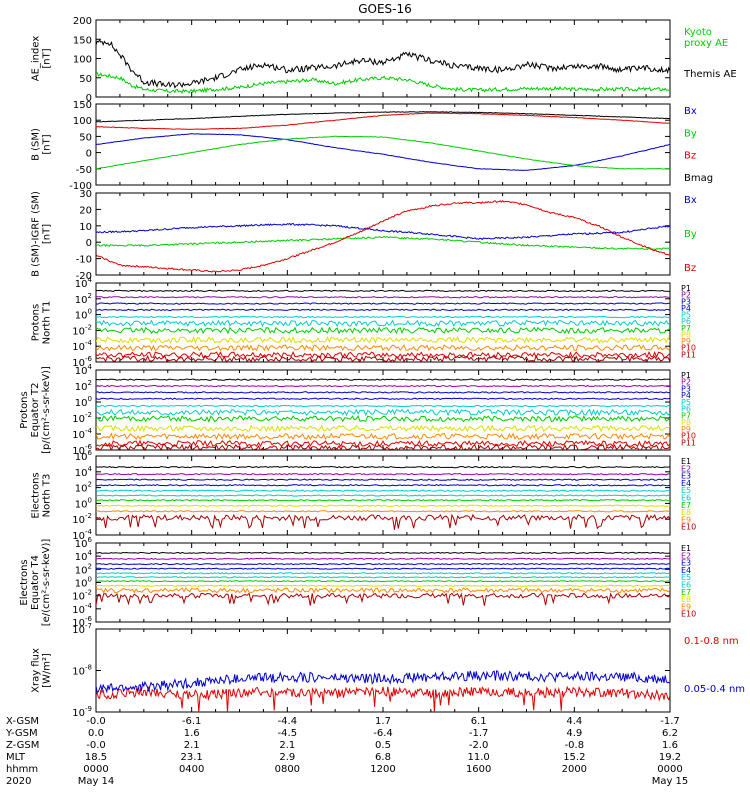  What do you see at coordinates (84, 370) in the screenshot?
I see `y-tick-label: 104` at bounding box center [84, 370].